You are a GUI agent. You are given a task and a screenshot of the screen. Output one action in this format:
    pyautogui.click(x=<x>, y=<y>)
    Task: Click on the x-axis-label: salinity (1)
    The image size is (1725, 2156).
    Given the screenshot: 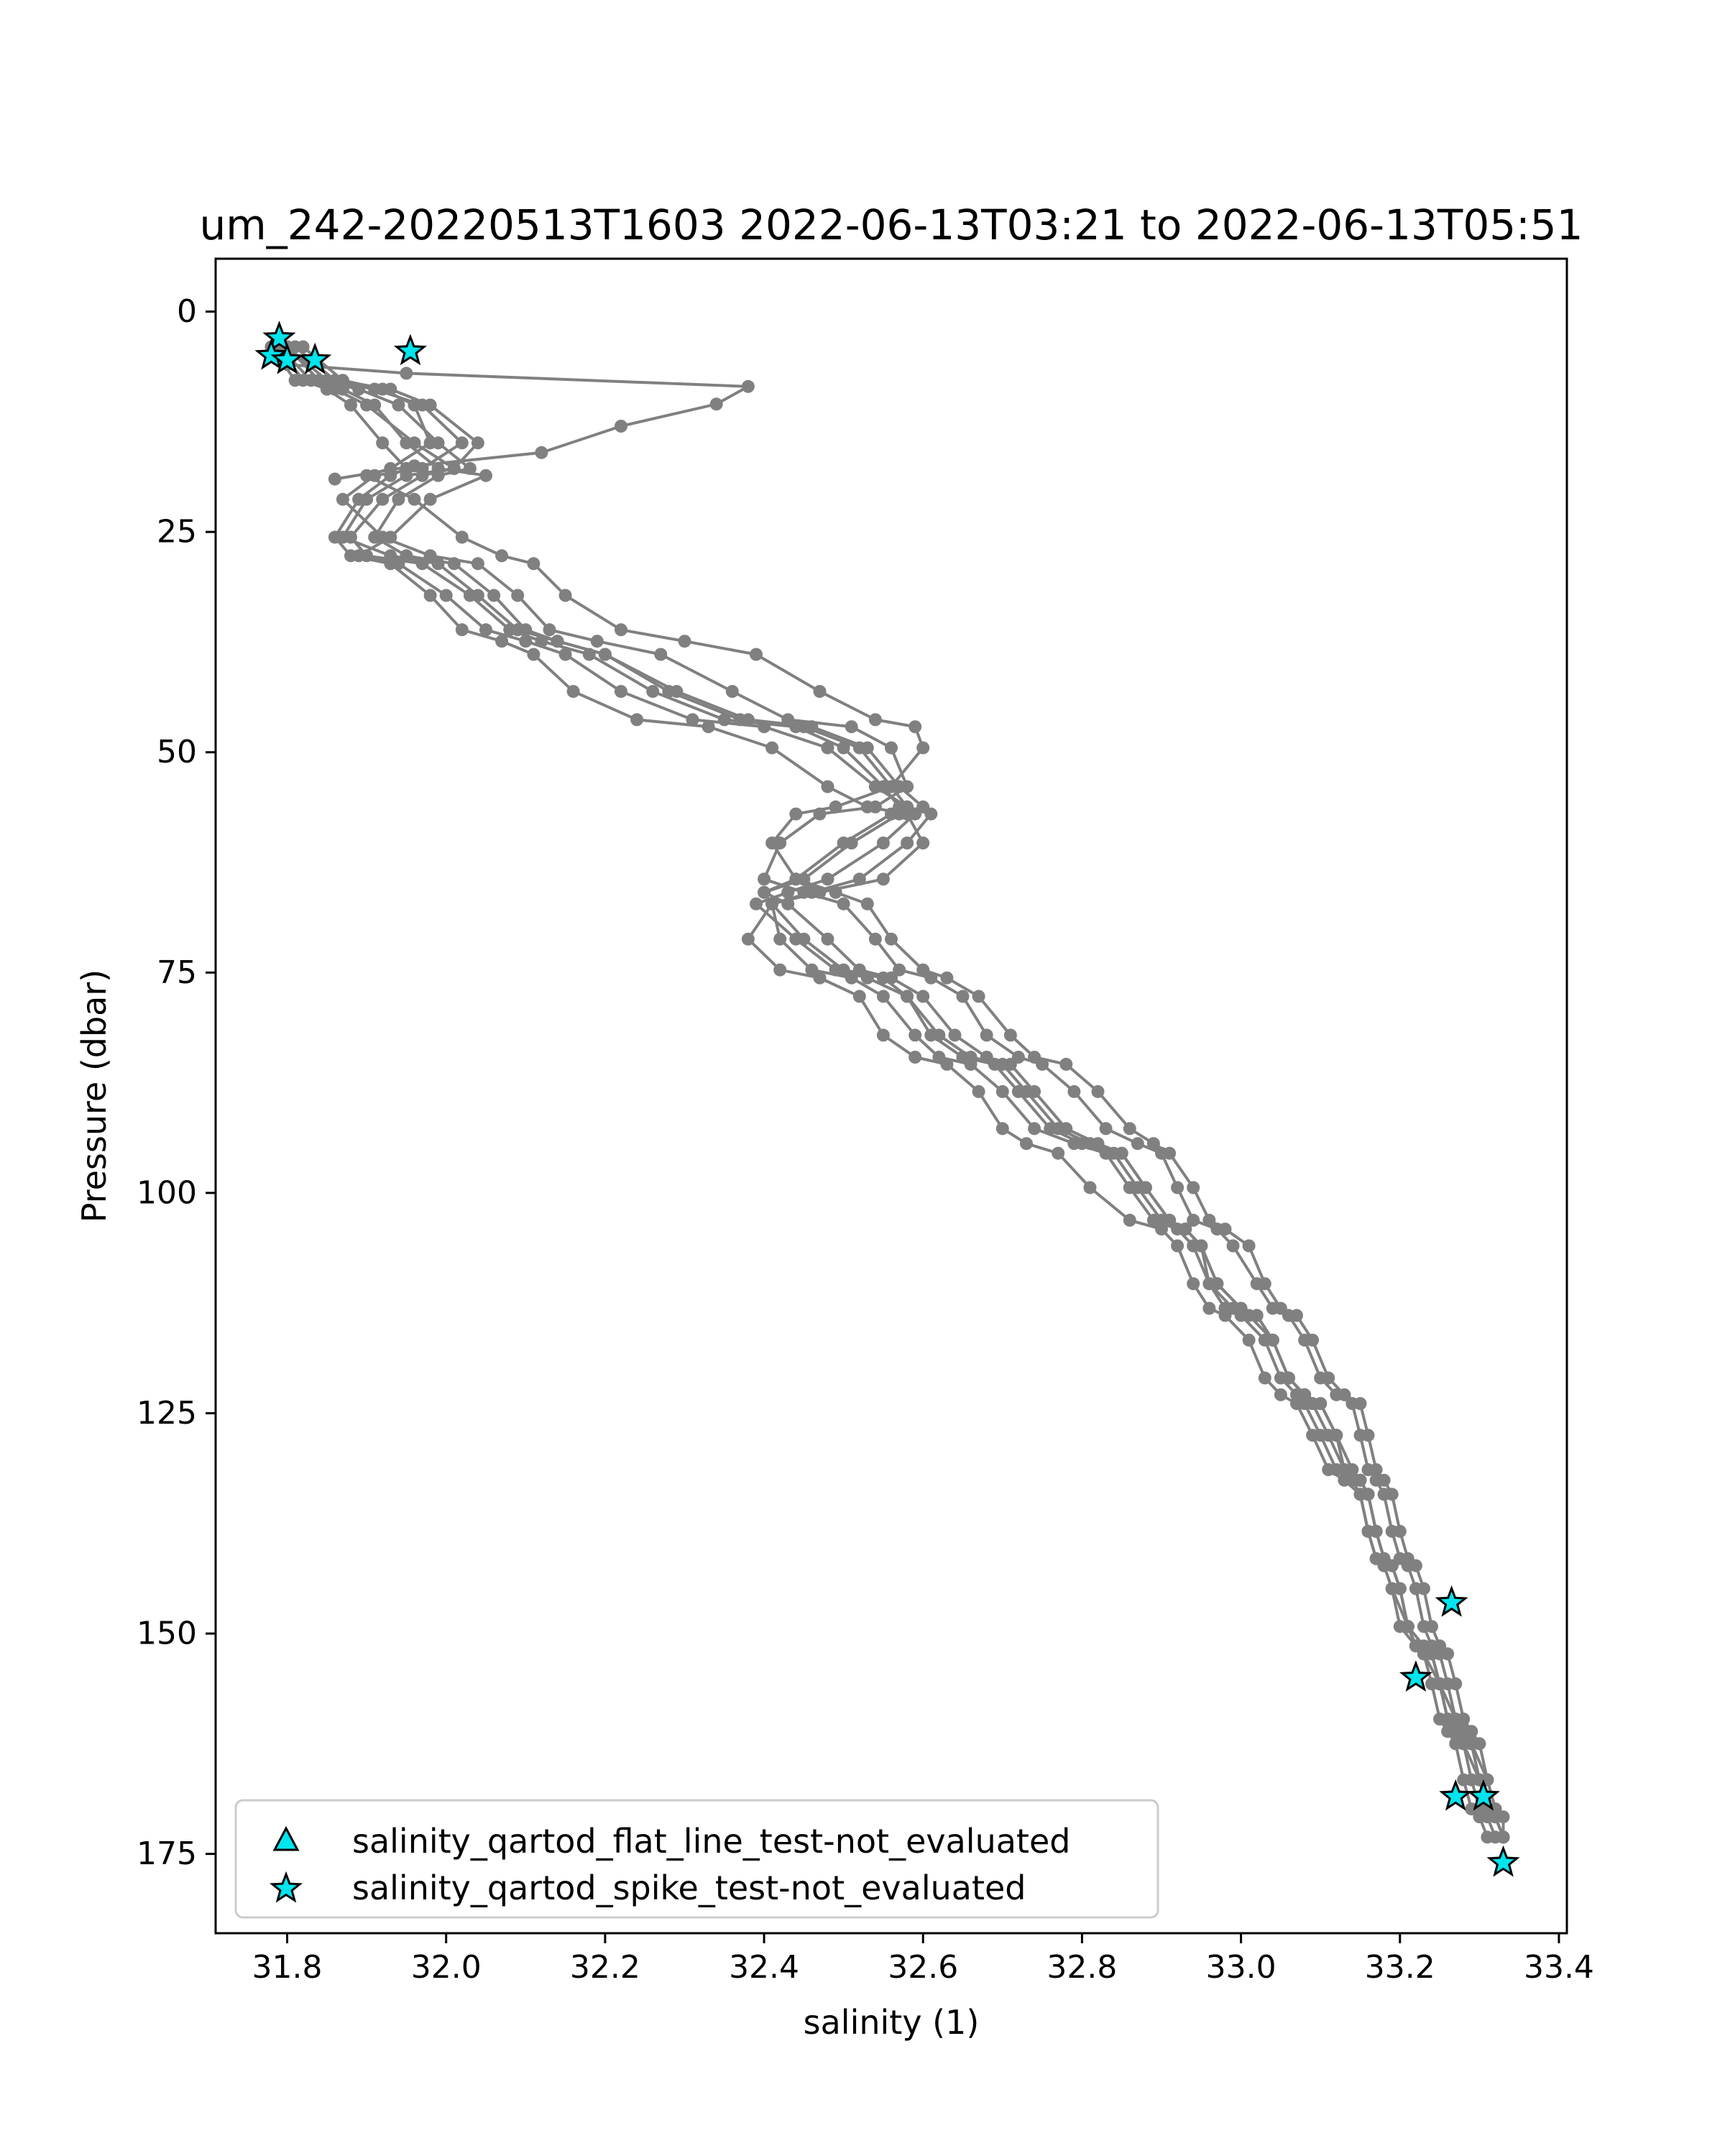 What is the action you would take?
    pyautogui.click(x=892, y=2023)
    